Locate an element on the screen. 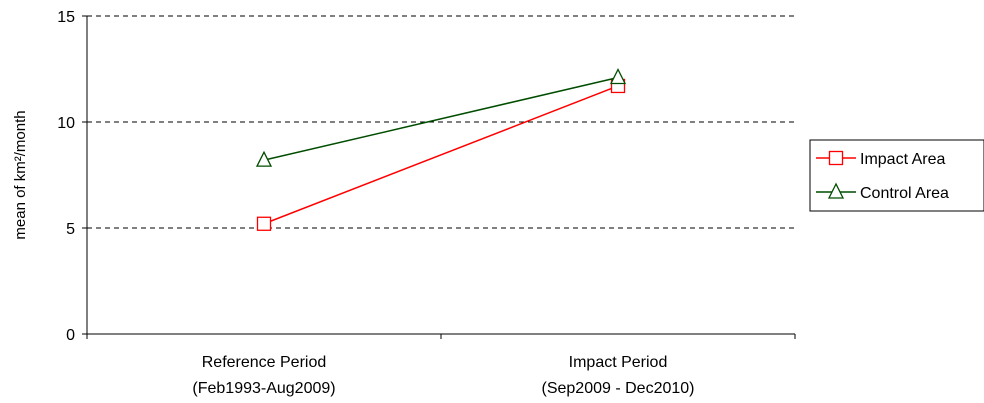 The width and height of the screenshot is (984, 403). y-tick-label: 10 is located at coordinates (66, 123).